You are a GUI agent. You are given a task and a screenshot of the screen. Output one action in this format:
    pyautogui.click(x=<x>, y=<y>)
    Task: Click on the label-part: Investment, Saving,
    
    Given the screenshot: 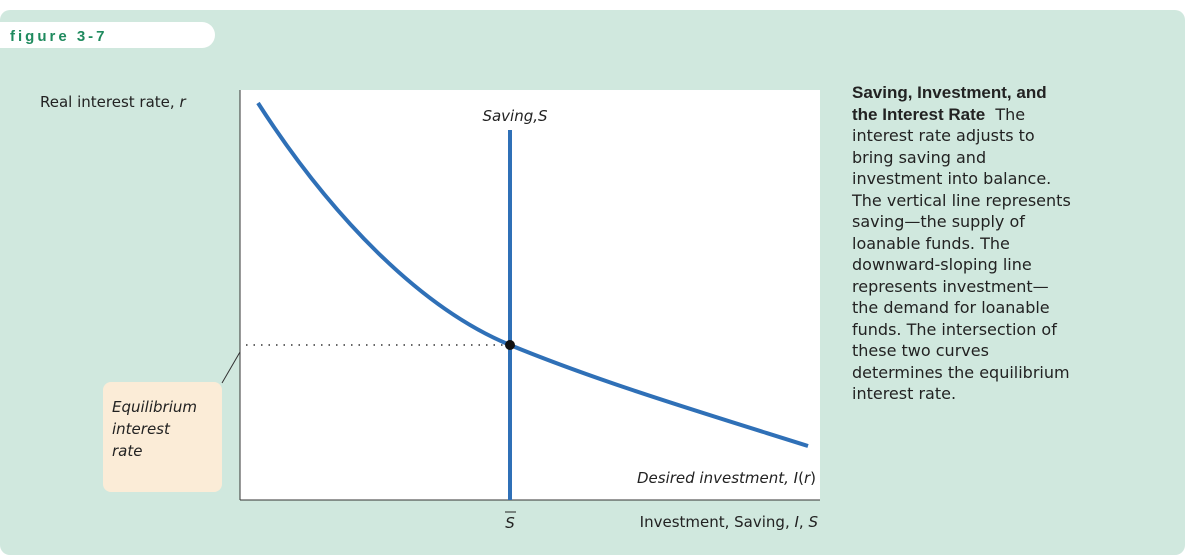 What is the action you would take?
    pyautogui.click(x=717, y=522)
    